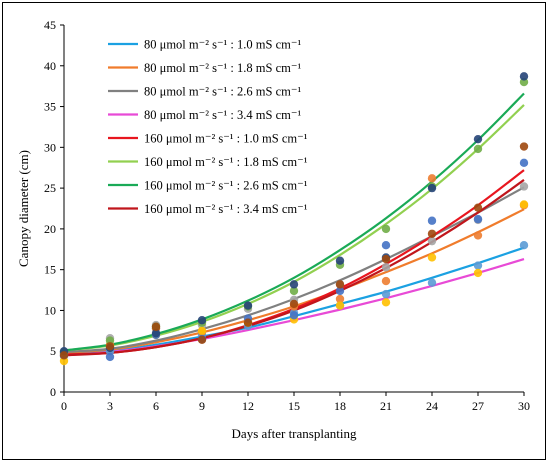 The height and width of the screenshot is (464, 550). I want to click on x-tick-label: 3, so click(110, 406).